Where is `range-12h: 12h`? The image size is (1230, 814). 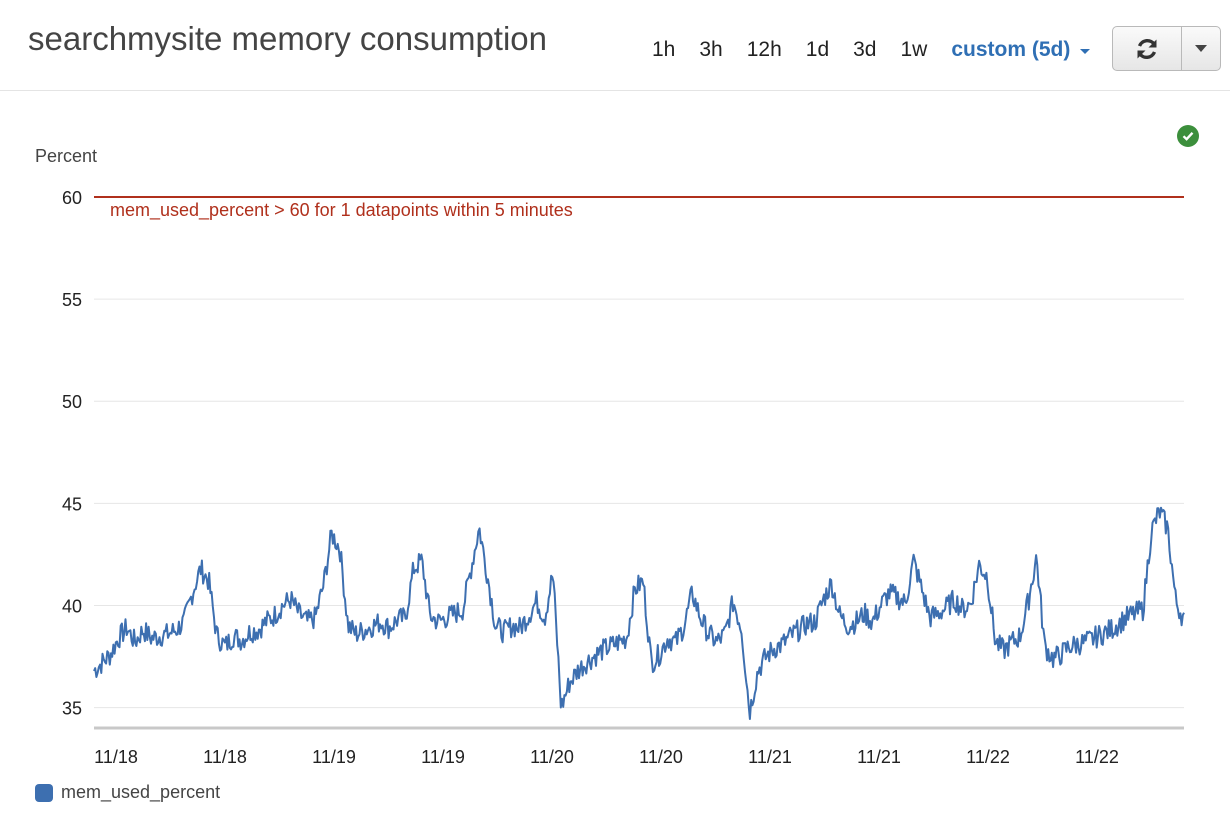
range-12h: 12h is located at coordinates (764, 49).